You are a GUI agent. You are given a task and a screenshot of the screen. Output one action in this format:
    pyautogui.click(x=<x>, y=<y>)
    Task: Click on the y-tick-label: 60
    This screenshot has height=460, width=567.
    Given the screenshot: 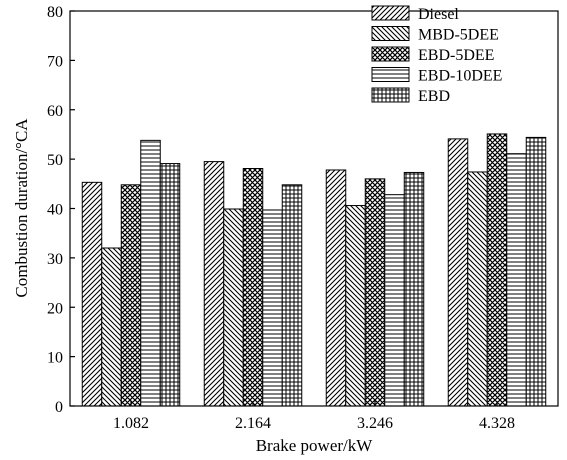 What is the action you would take?
    pyautogui.click(x=55, y=111)
    